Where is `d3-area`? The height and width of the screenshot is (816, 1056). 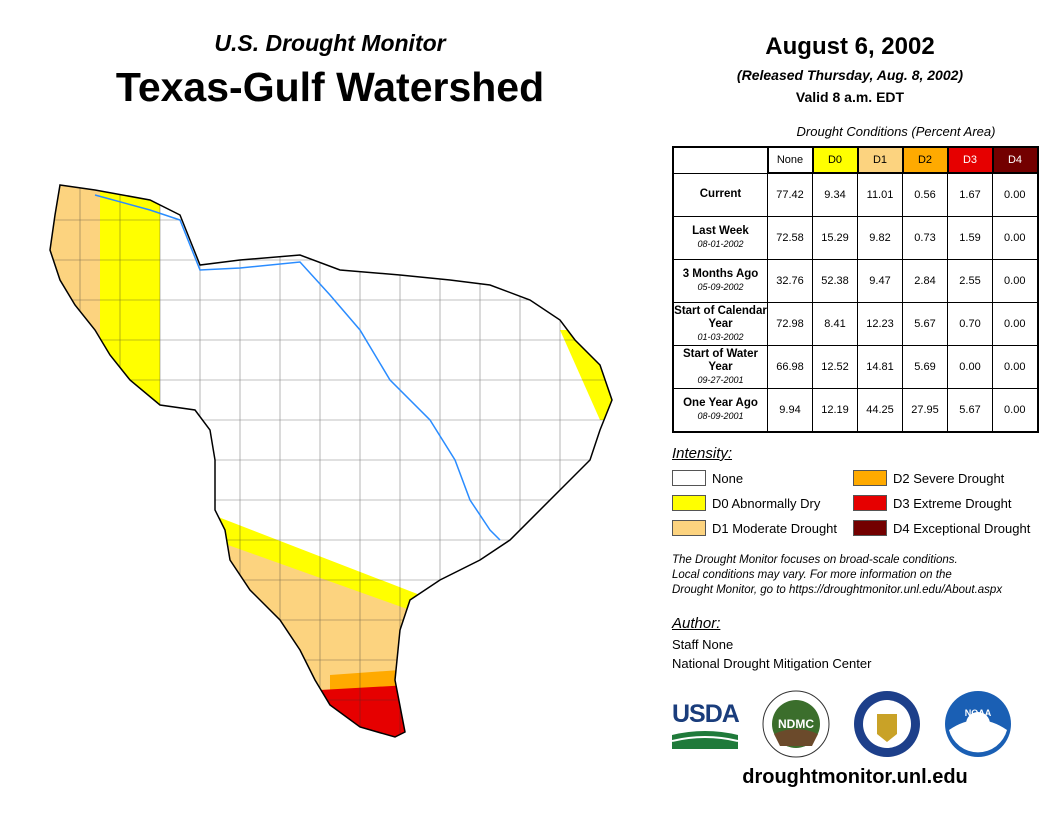 d3-area is located at coordinates (365, 711).